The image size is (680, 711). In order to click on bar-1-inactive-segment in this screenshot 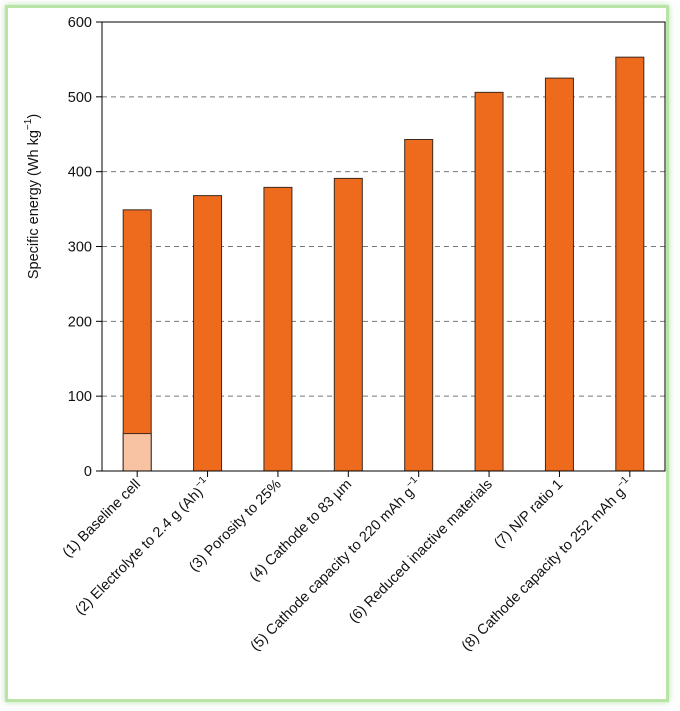, I will do `click(137, 452)`.